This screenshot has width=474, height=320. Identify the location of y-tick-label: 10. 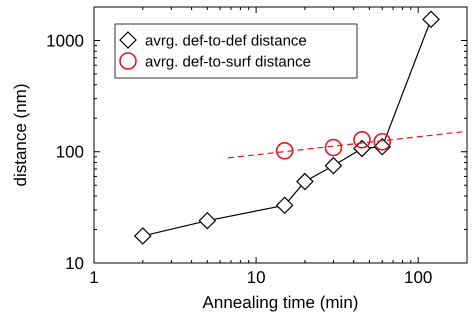
(74, 263).